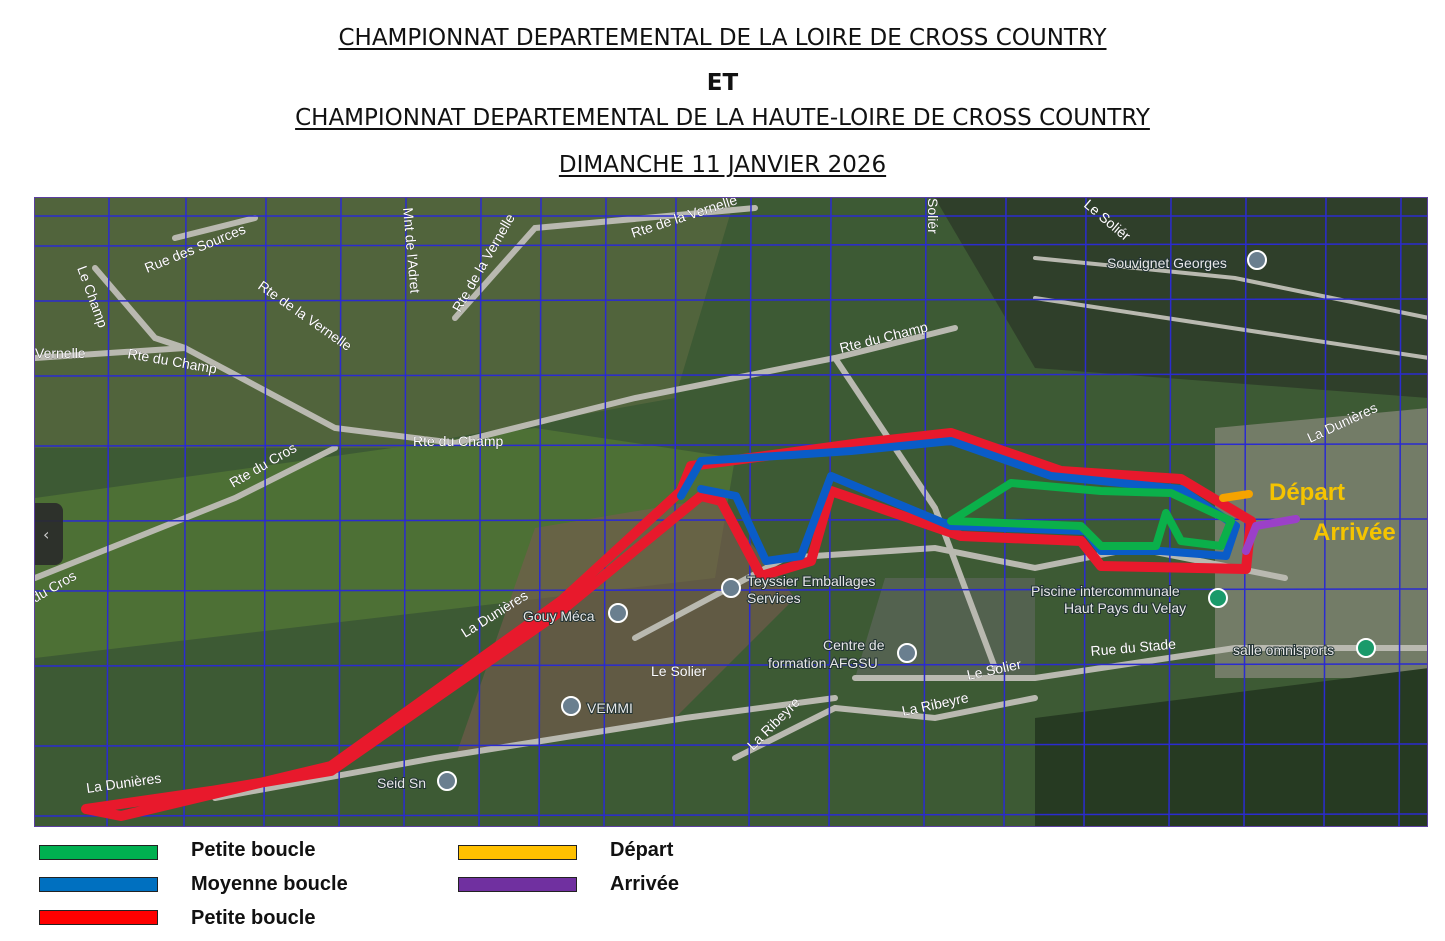 Image resolution: width=1445 pixels, height=941 pixels. I want to click on stadium-area, so click(1321, 543).